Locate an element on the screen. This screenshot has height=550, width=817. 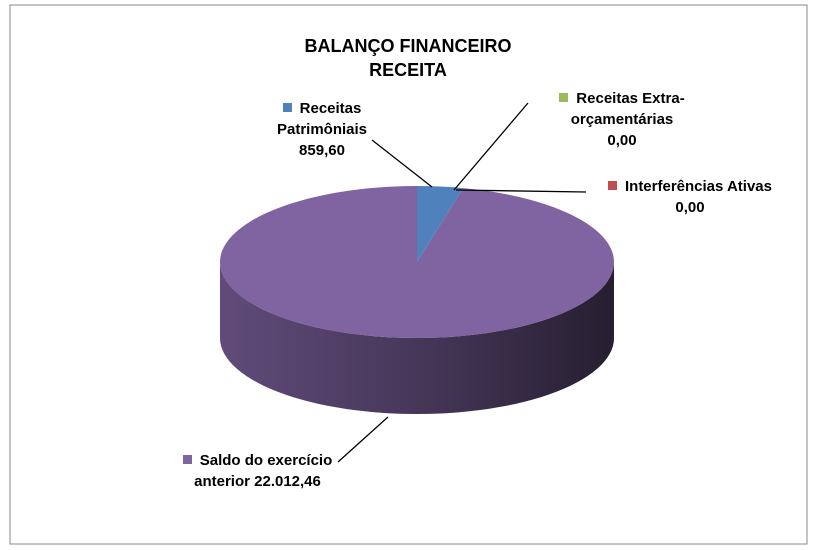
chart-title: BALANÇO FINANCEIRO RECEITA is located at coordinates (408, 58).